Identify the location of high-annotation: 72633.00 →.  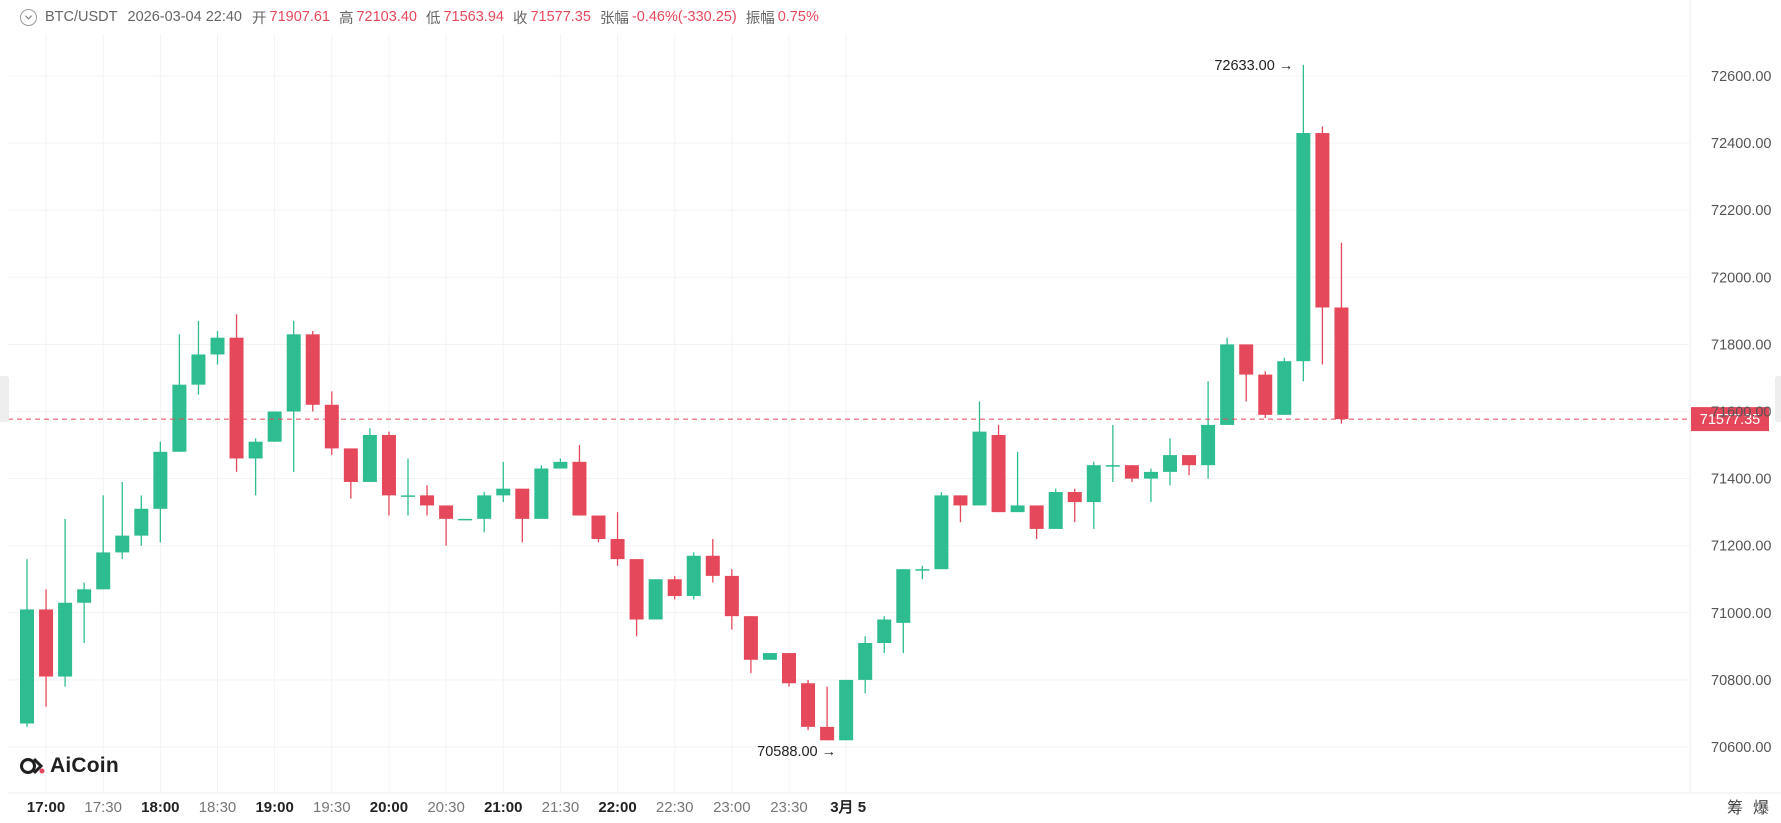
(1253, 66).